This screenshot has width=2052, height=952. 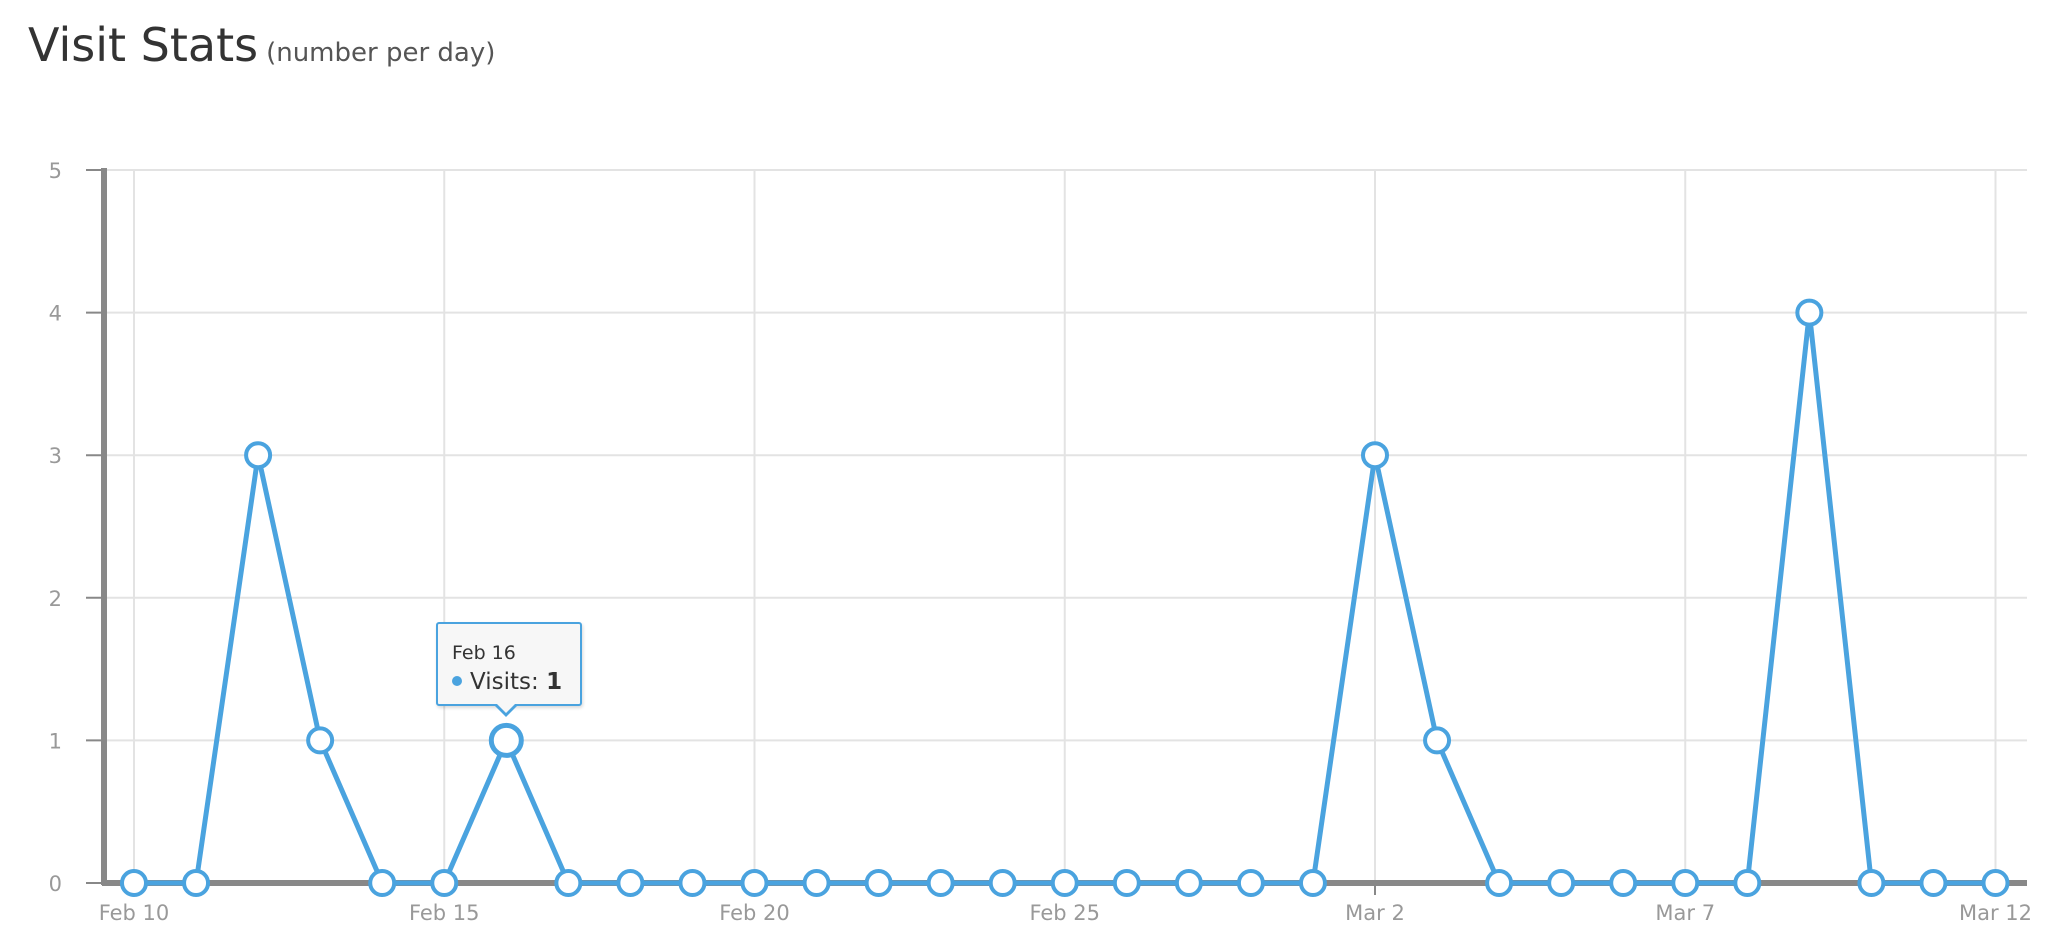 What do you see at coordinates (554, 682) in the screenshot?
I see `tooltip-value: 1` at bounding box center [554, 682].